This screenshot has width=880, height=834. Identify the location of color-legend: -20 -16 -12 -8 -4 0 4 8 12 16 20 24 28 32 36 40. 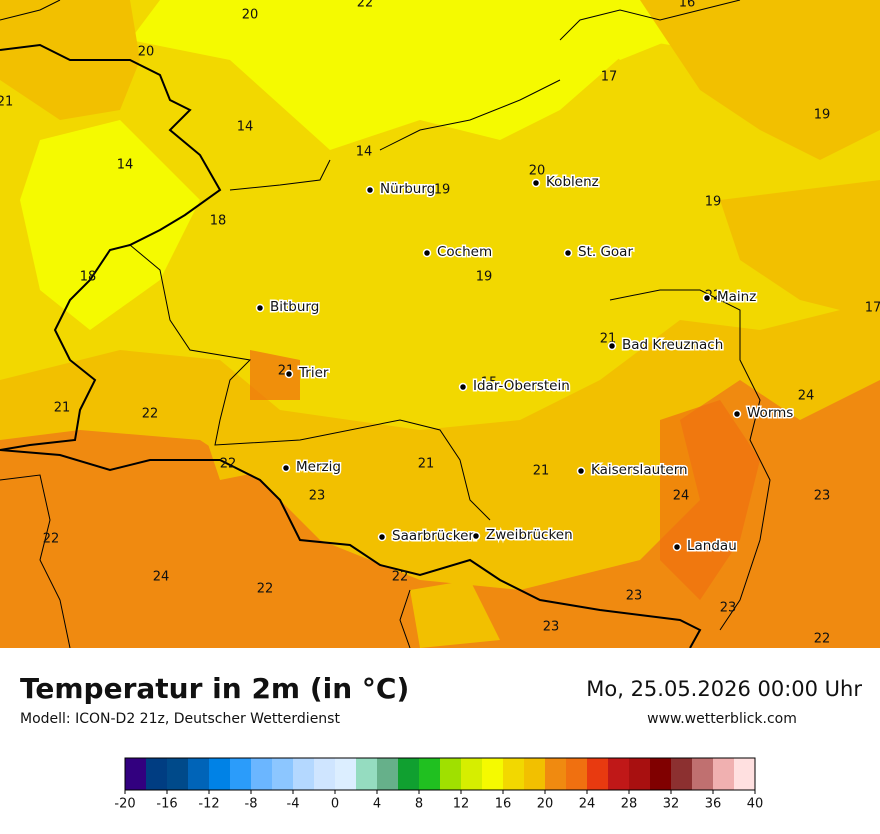
(438, 784).